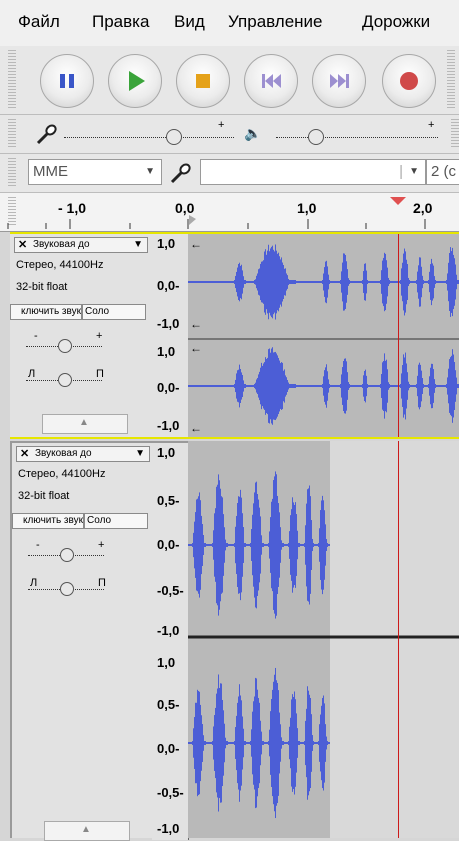 Image resolution: width=459 pixels, height=841 pixels. What do you see at coordinates (63, 453) in the screenshot?
I see `track-2-name: Звуковая до` at bounding box center [63, 453].